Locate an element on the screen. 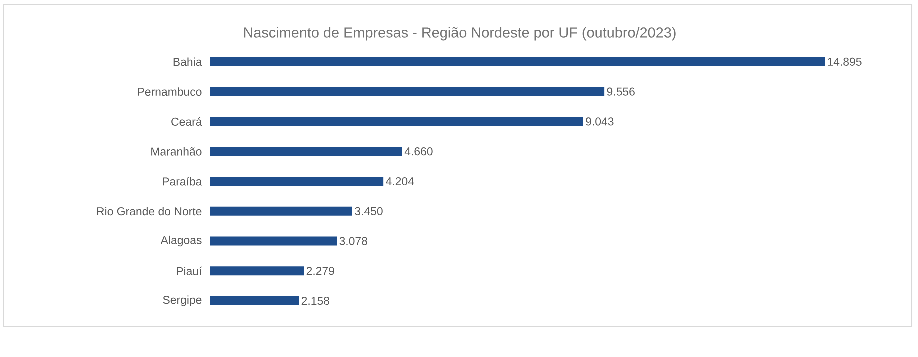 This screenshot has height=357, width=918. y-tick-label: Paraíba is located at coordinates (182, 181).